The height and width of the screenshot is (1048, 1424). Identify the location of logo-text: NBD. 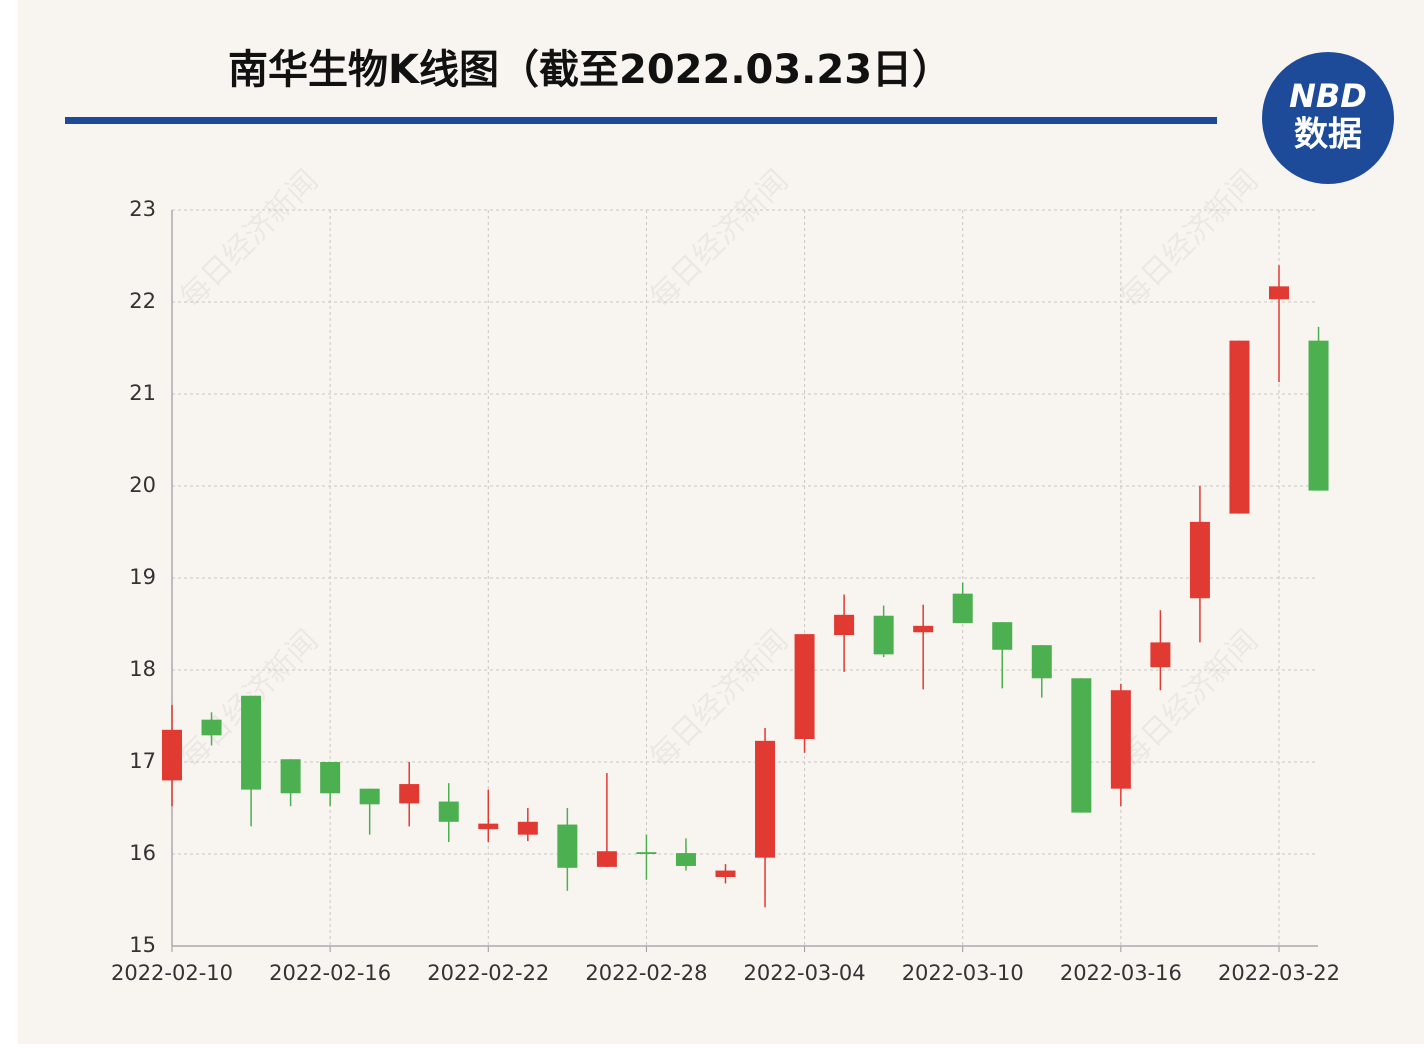
(1328, 96).